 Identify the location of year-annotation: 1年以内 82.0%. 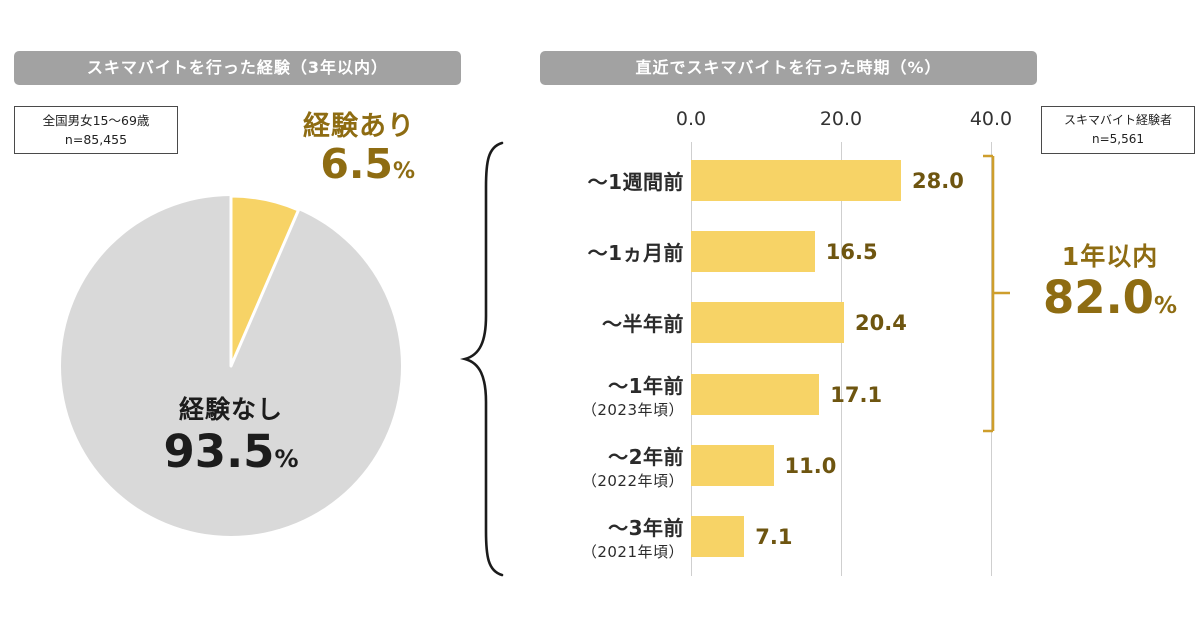
(1110, 280).